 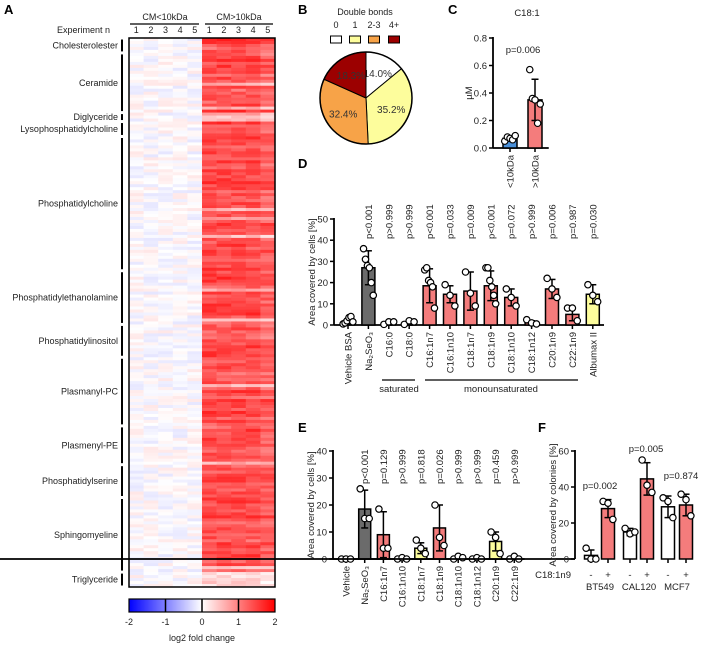 What do you see at coordinates (471, 350) in the screenshot?
I see `x-tick-label: C18:1n7` at bounding box center [471, 350].